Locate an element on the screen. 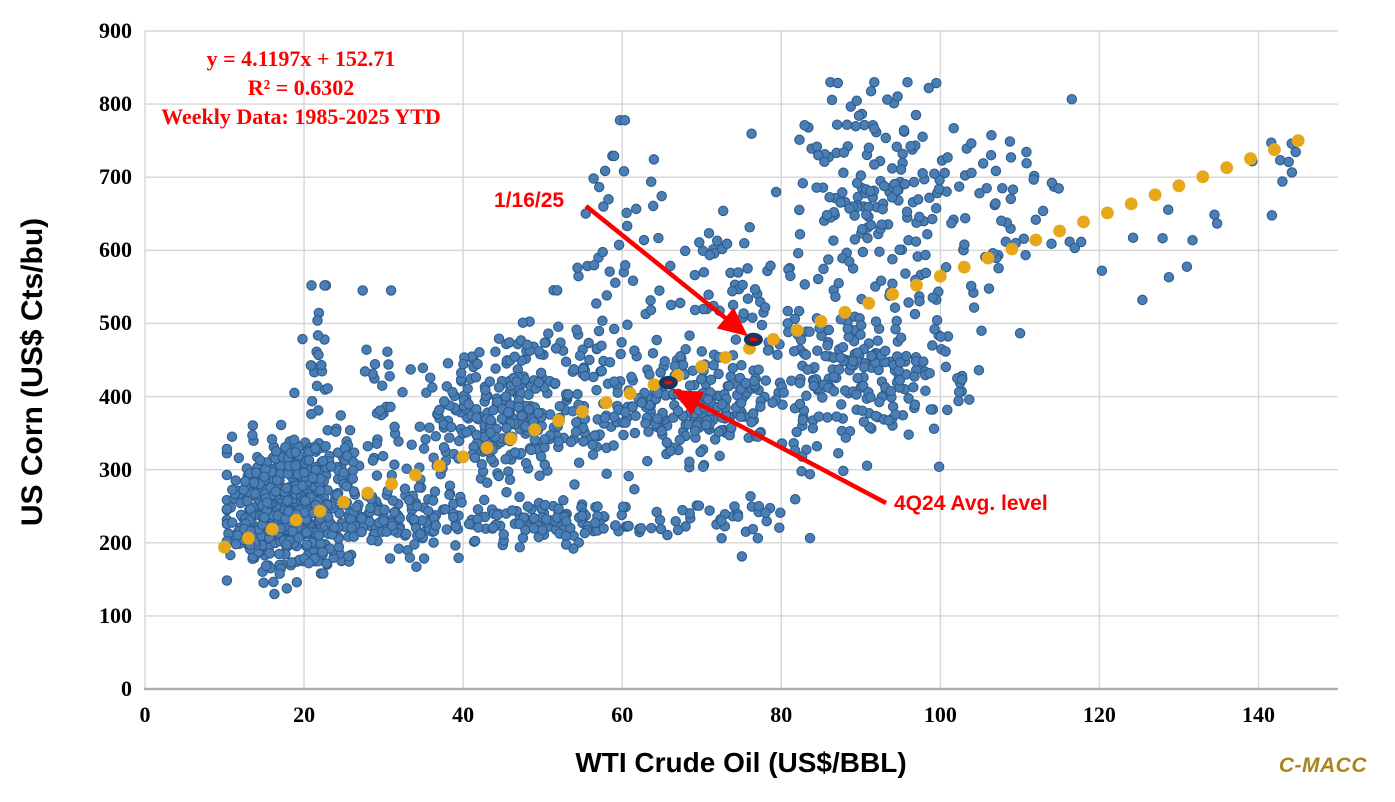 This screenshot has height=802, width=1395. y-tick-label: 800 is located at coordinates (115, 104).